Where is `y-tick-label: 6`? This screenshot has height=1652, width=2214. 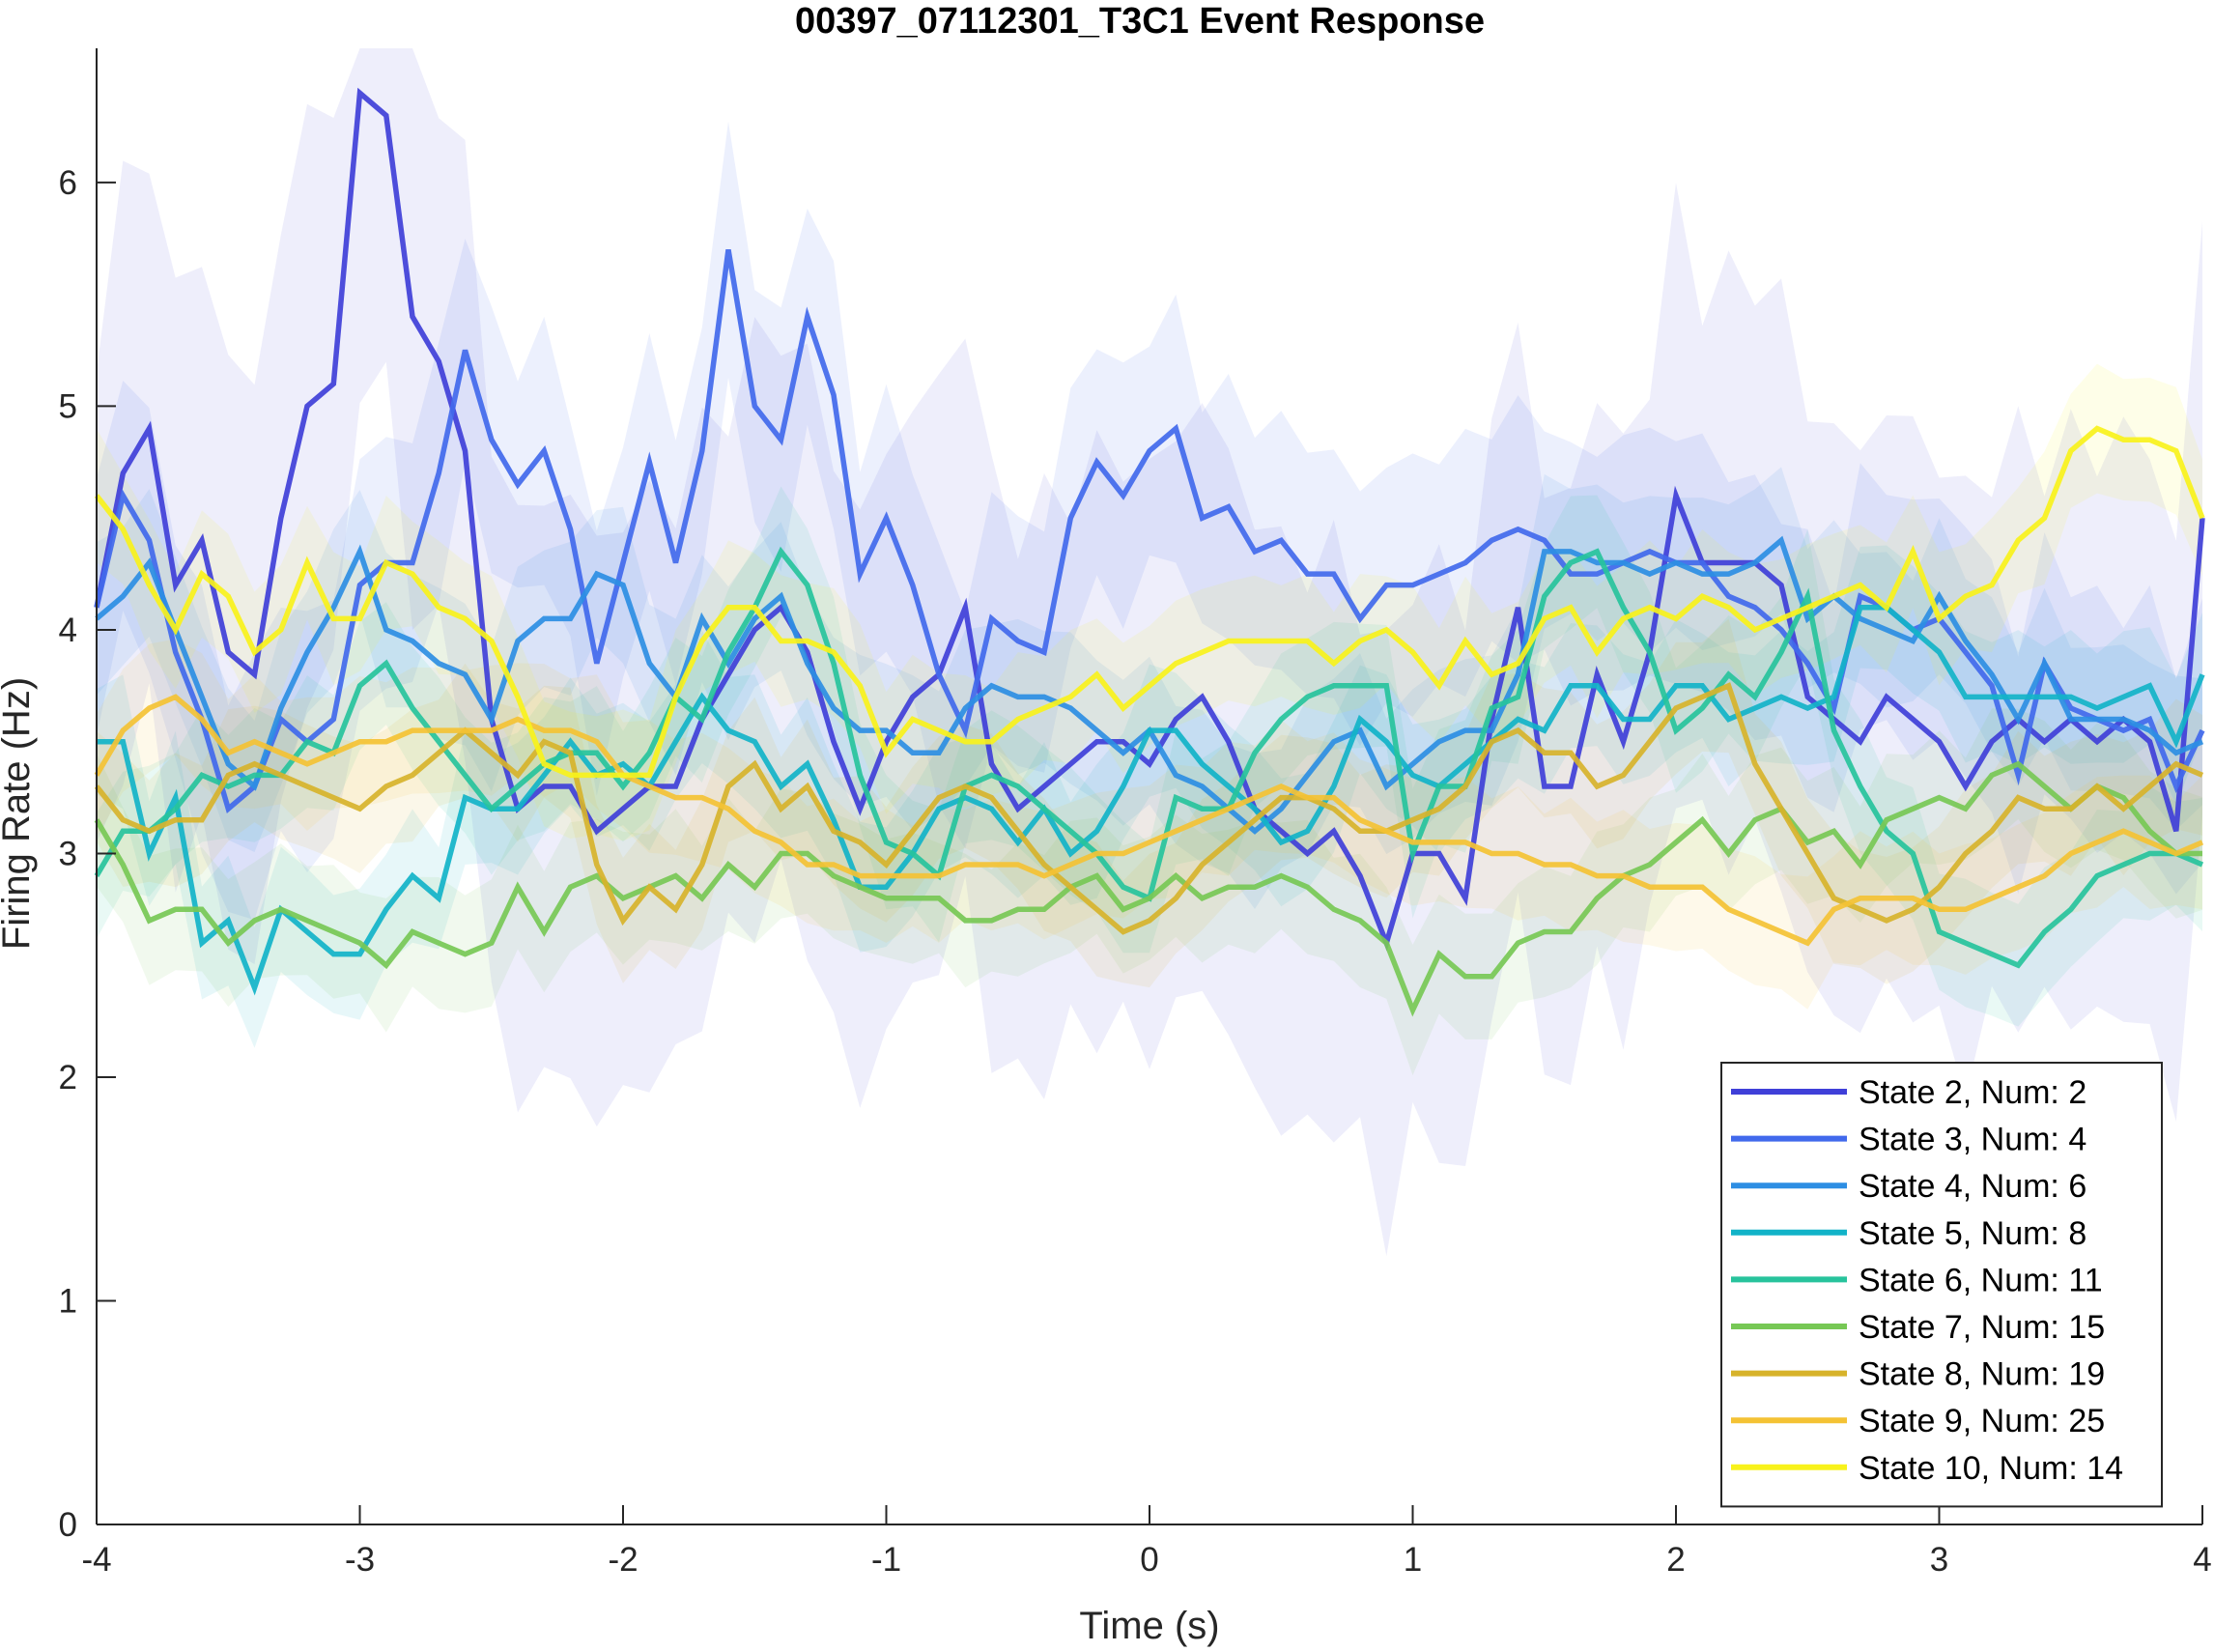 y-tick-label: 6 is located at coordinates (68, 183).